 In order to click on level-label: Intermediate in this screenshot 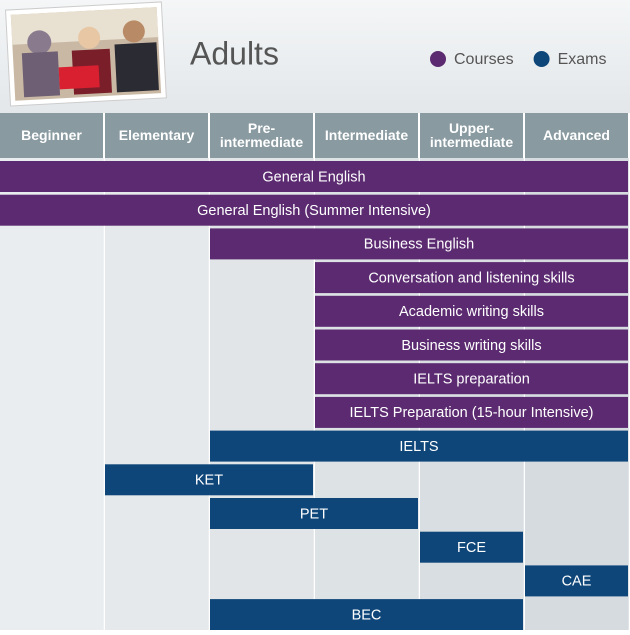, I will do `click(366, 135)`.